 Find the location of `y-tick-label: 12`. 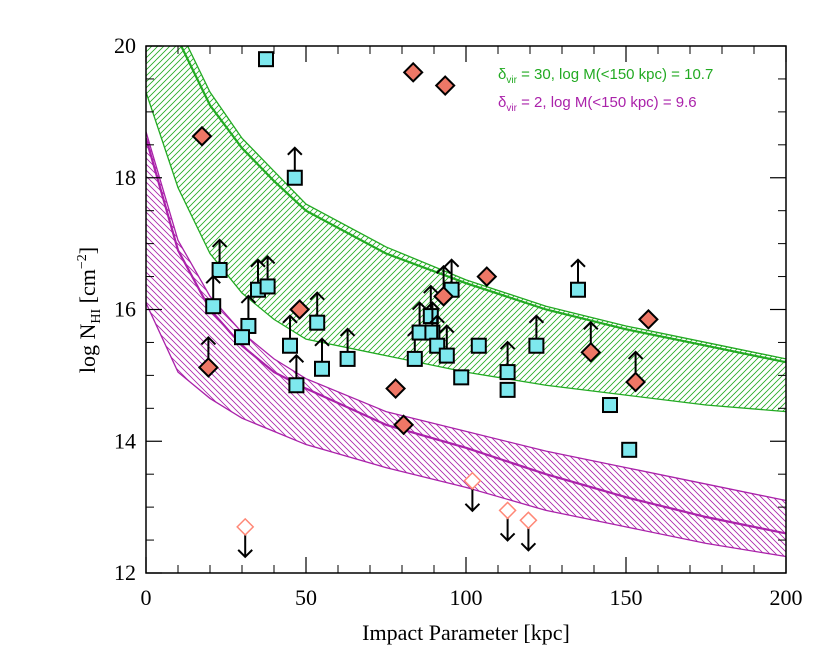

y-tick-label: 12 is located at coordinates (125, 572).